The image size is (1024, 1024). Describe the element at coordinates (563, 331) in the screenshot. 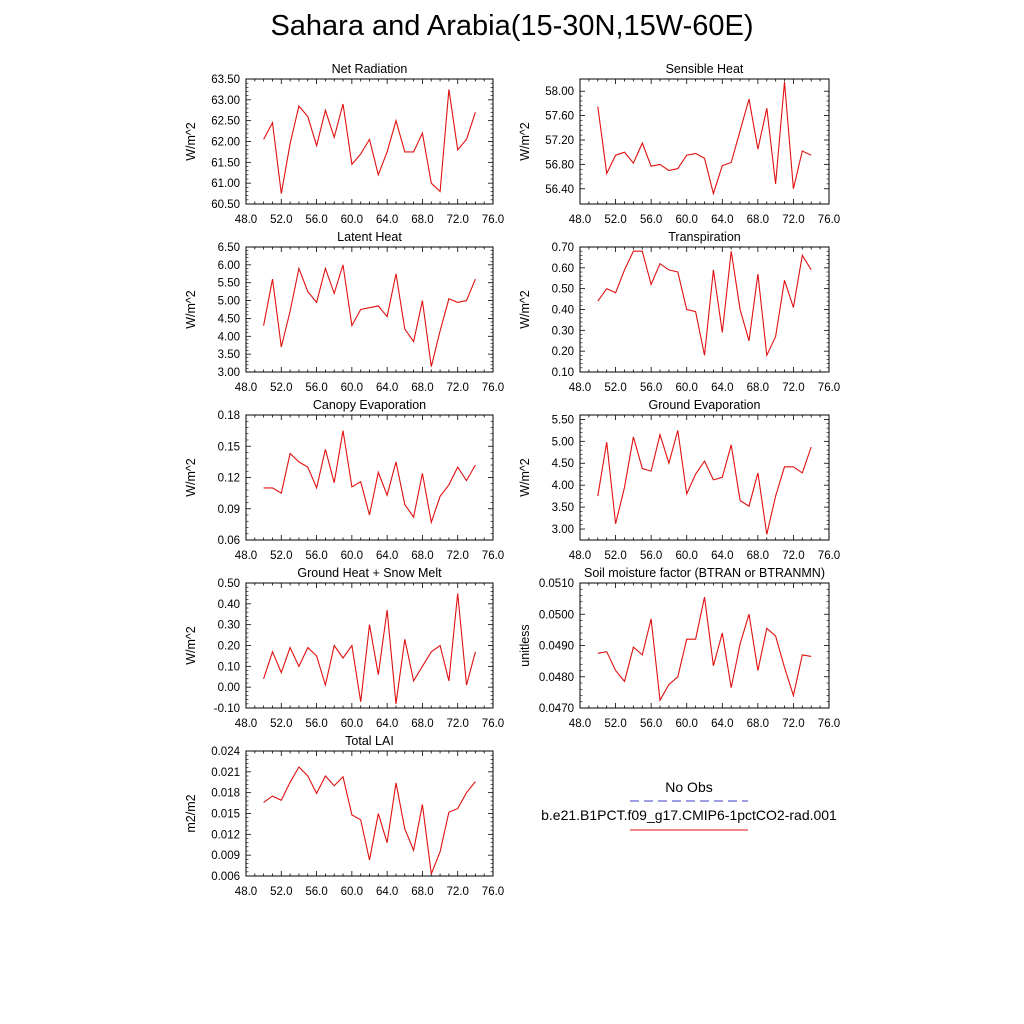

I see `y-tick-label: 0.30` at that location.